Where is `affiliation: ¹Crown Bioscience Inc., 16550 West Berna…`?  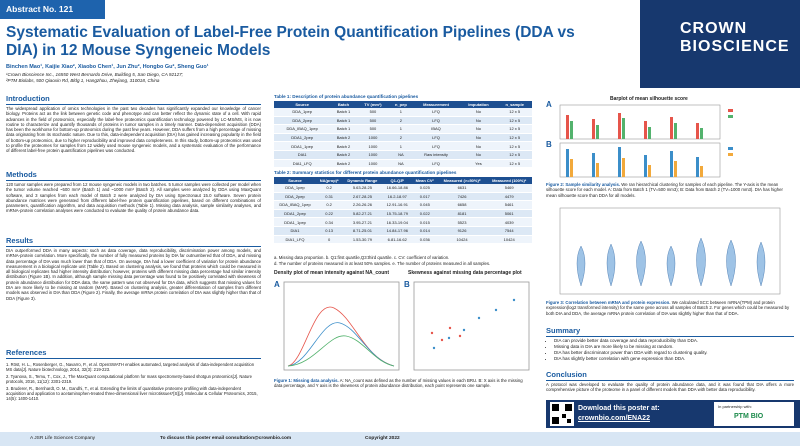
affiliation: ¹Crown Bioscience Inc., 16550 West Berna… is located at coordinates (94, 74).